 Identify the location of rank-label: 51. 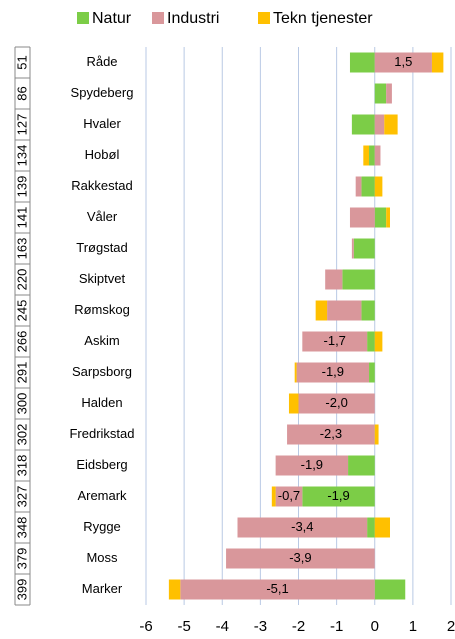
(21, 62).